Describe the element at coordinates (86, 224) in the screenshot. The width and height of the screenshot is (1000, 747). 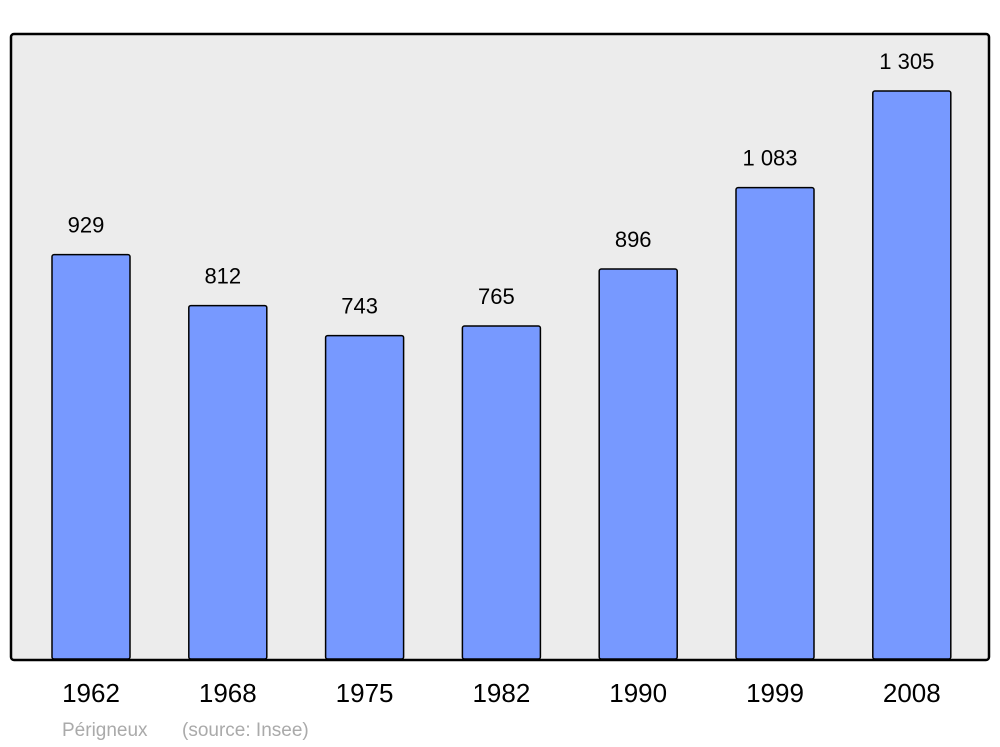
I see `value-label: 929` at that location.